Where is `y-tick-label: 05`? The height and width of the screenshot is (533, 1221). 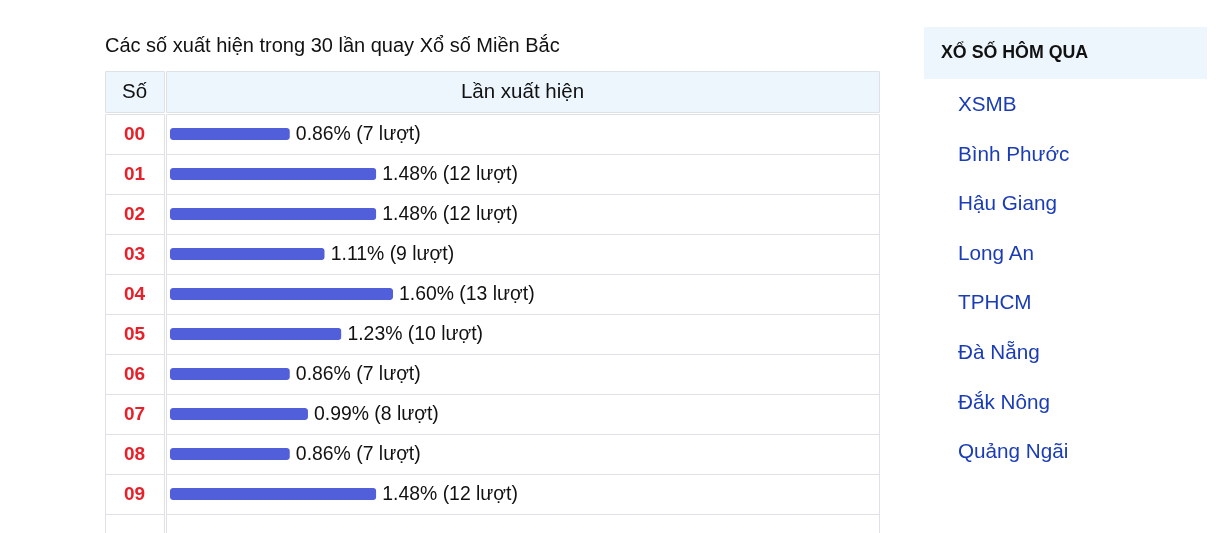 y-tick-label: 05 is located at coordinates (134, 333).